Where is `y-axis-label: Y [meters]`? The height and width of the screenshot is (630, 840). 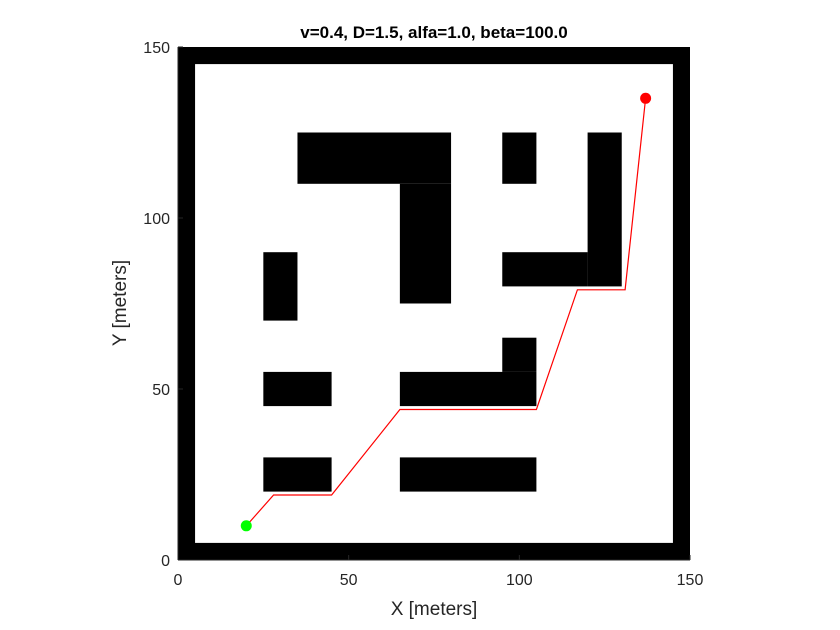 y-axis-label: Y [meters] is located at coordinates (120, 303).